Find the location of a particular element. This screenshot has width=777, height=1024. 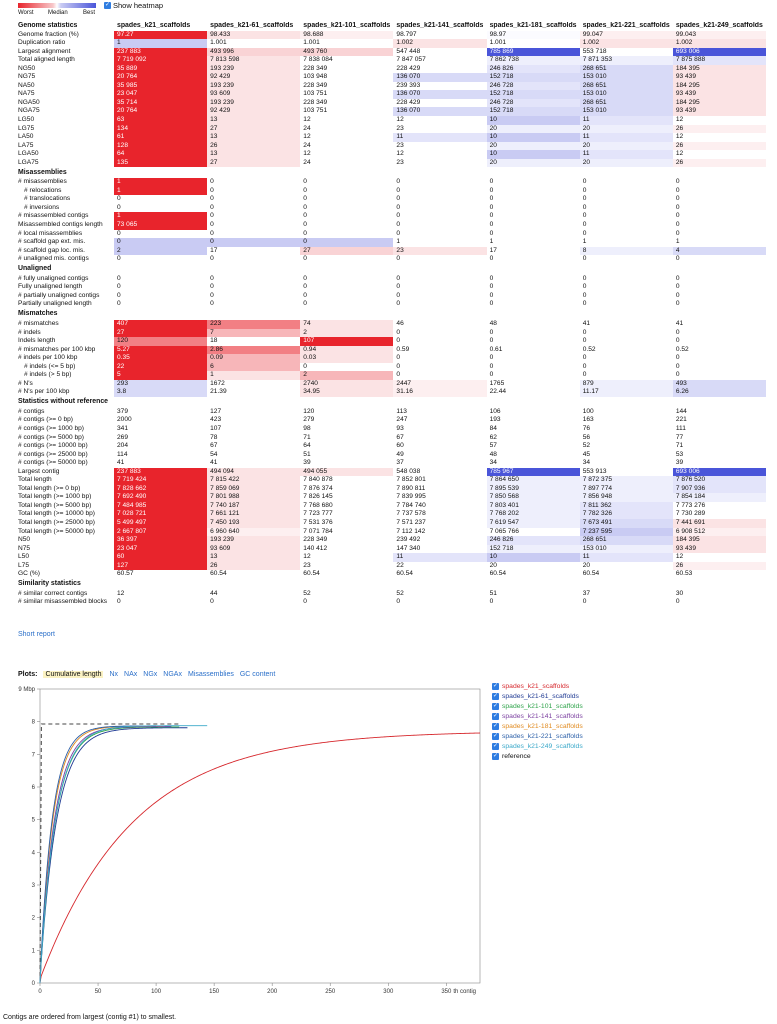

metric-label-text: # contigs (>= 1000 bp) is located at coordinates (51, 428).